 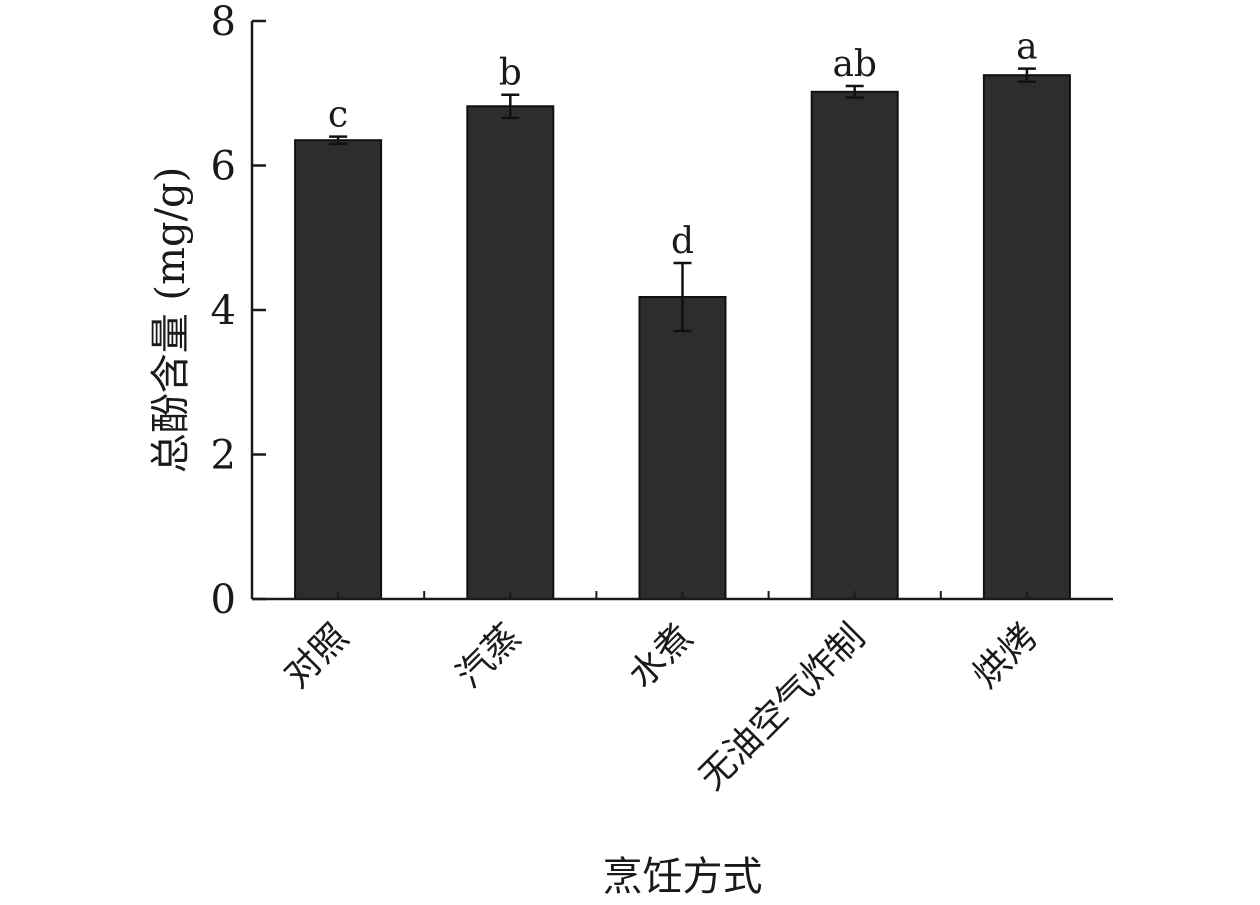 What do you see at coordinates (682, 241) in the screenshot?
I see `significance-label: d` at bounding box center [682, 241].